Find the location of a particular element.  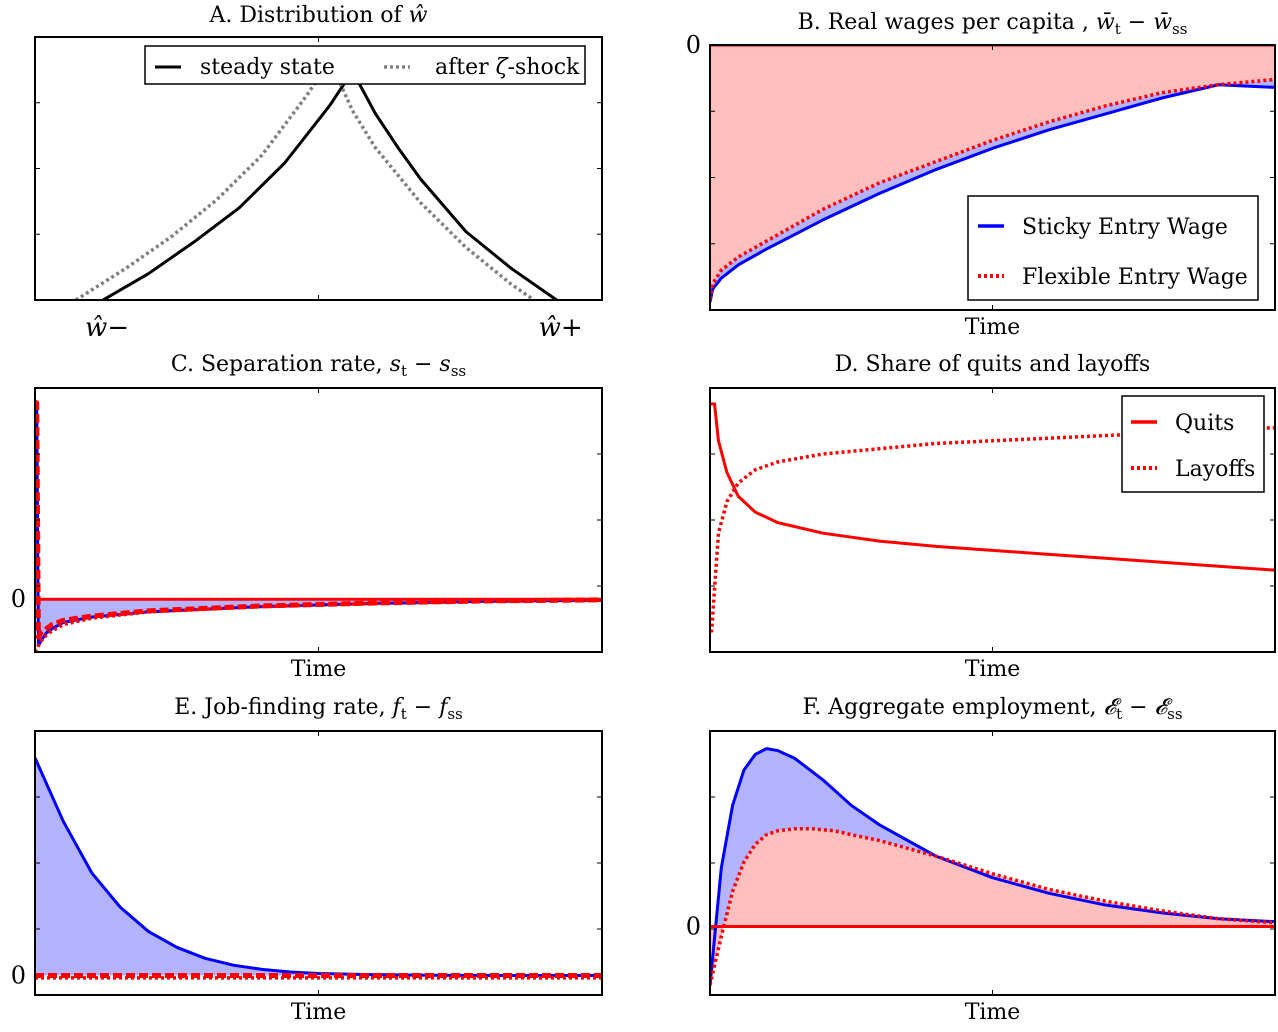

x-tick-label: ŵ− is located at coordinates (107, 328).